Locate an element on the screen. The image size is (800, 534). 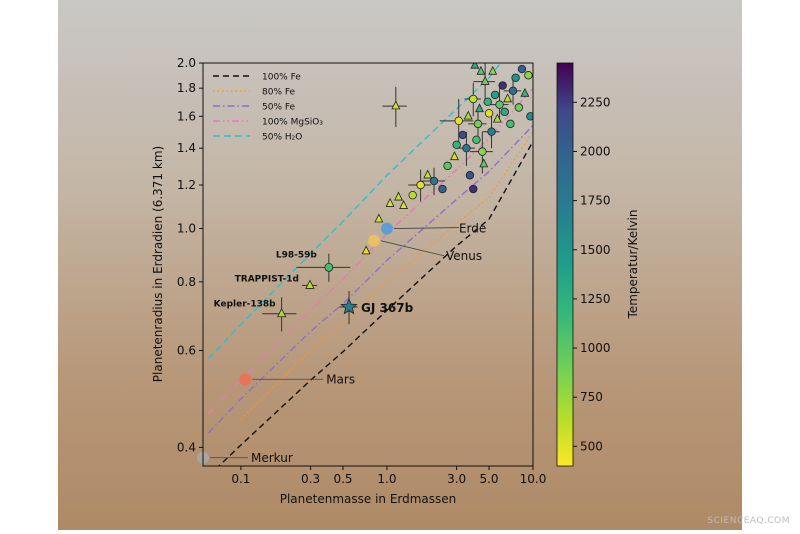
y-tick-label-1: 0.6 is located at coordinates (186, 351).